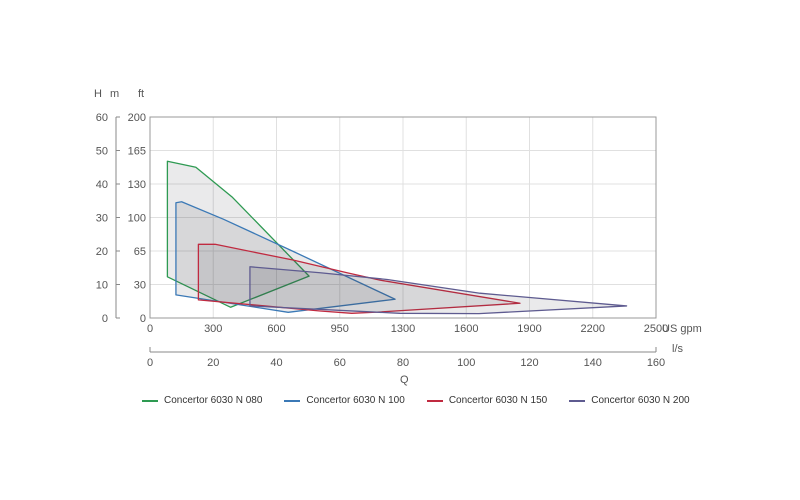 This screenshot has height=500, width=800. What do you see at coordinates (141, 94) in the screenshot?
I see `y-header-ft: ft` at bounding box center [141, 94].